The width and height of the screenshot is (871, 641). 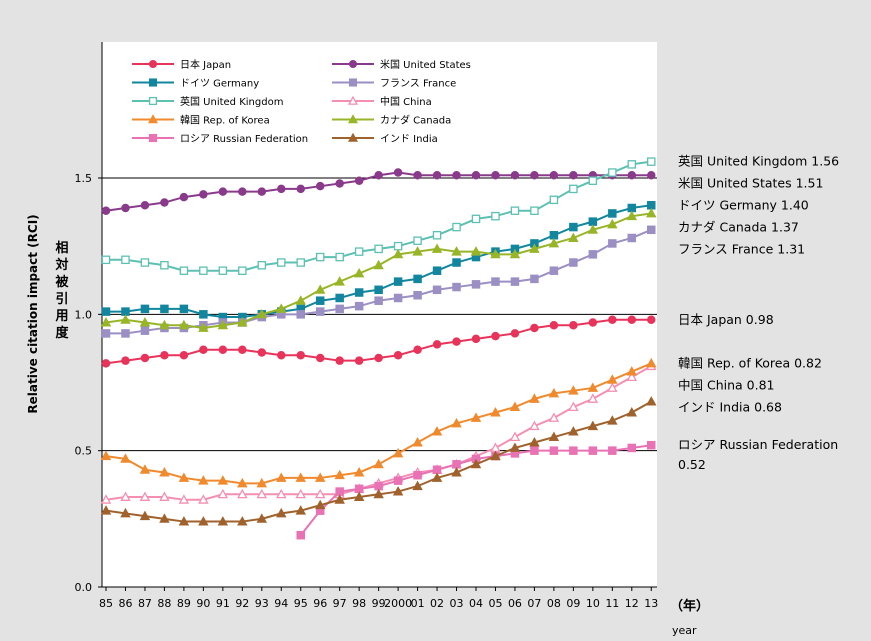 I want to click on x-tick-label: 90, so click(x=203, y=603).